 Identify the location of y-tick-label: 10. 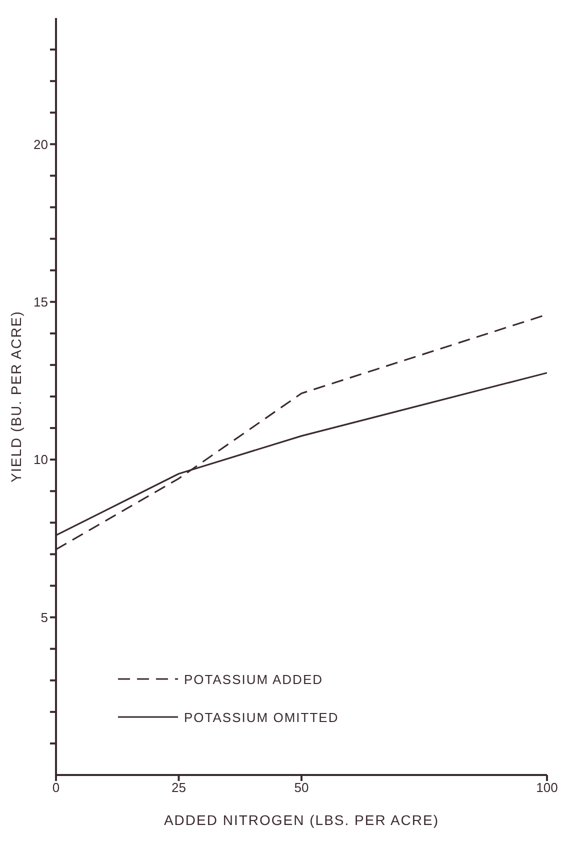
(41, 460).